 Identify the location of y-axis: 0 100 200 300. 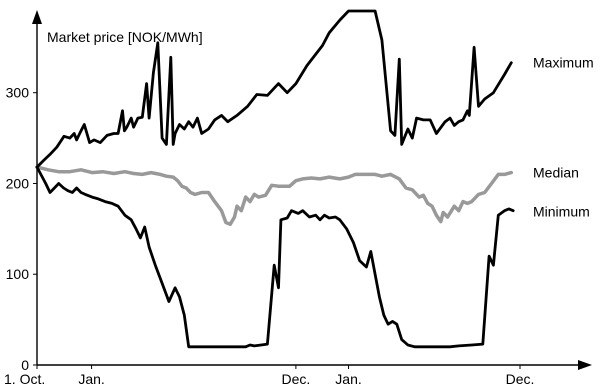
(24, 191).